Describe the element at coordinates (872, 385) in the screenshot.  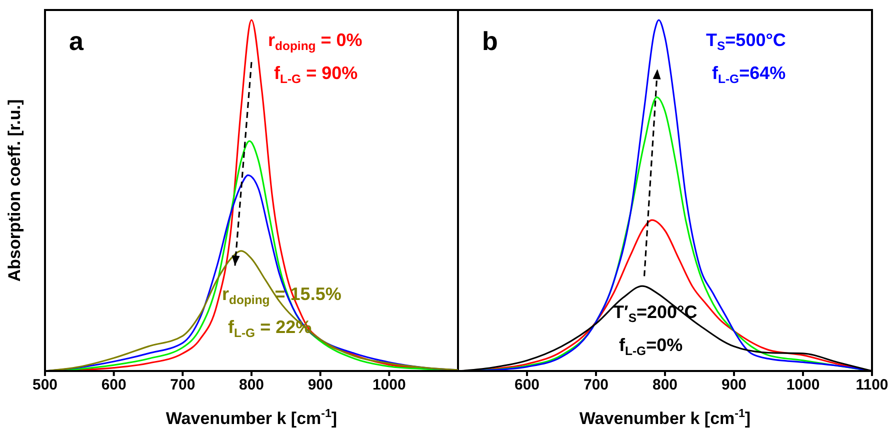
I see `x-tick-label: 1100` at that location.